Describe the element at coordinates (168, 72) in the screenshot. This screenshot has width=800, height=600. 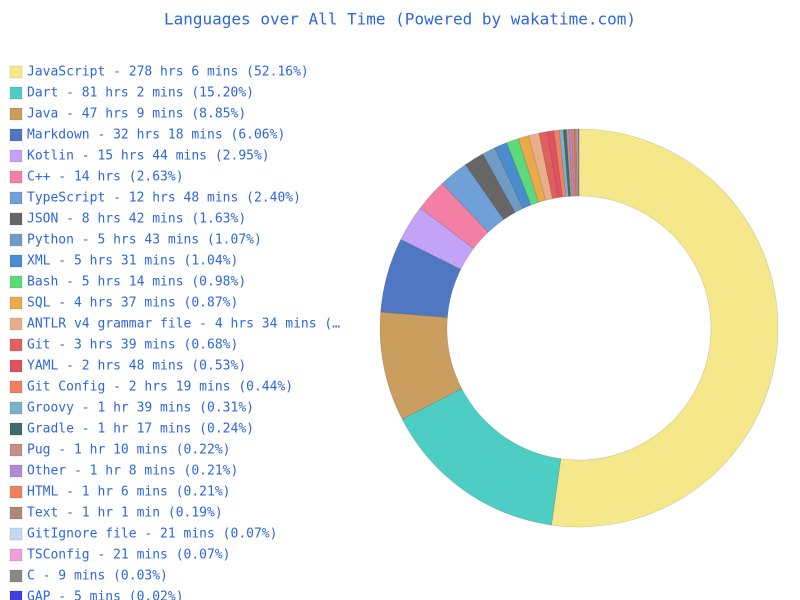
I see `legend-label: JavaScript - 278 hrs 6 mins (52.16%)` at that location.